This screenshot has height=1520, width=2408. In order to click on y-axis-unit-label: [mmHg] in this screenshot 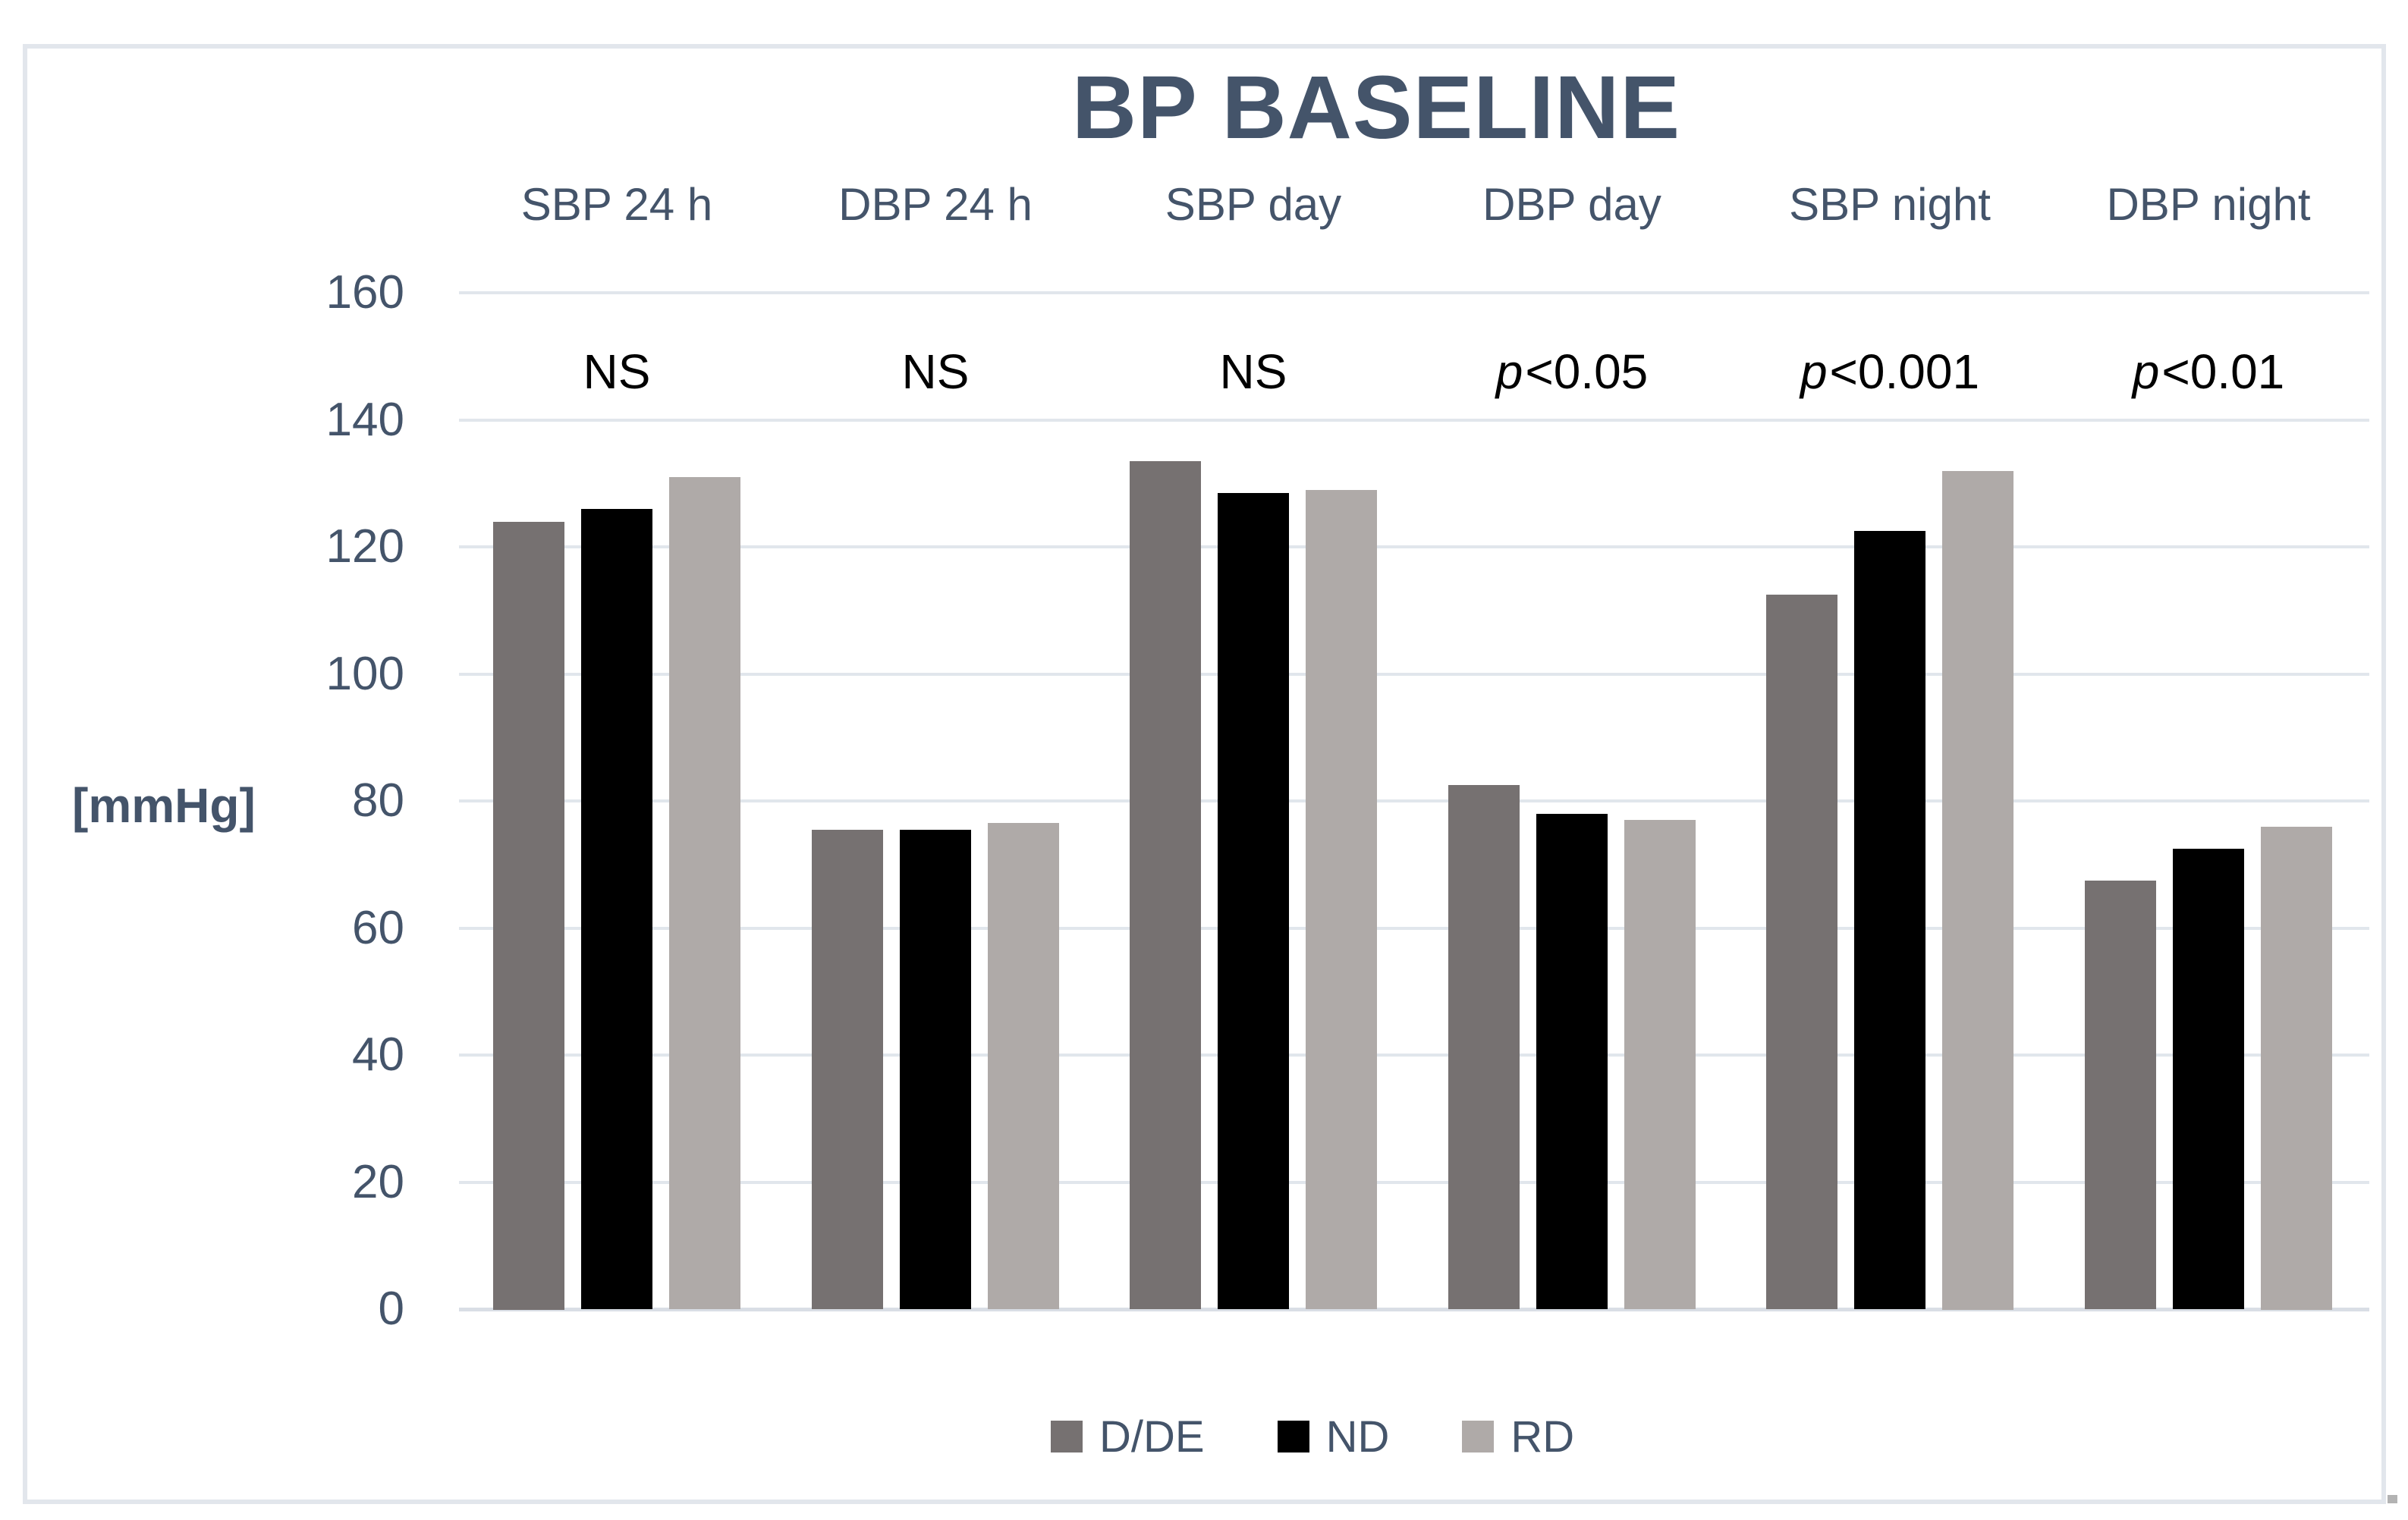, I will do `click(164, 805)`.